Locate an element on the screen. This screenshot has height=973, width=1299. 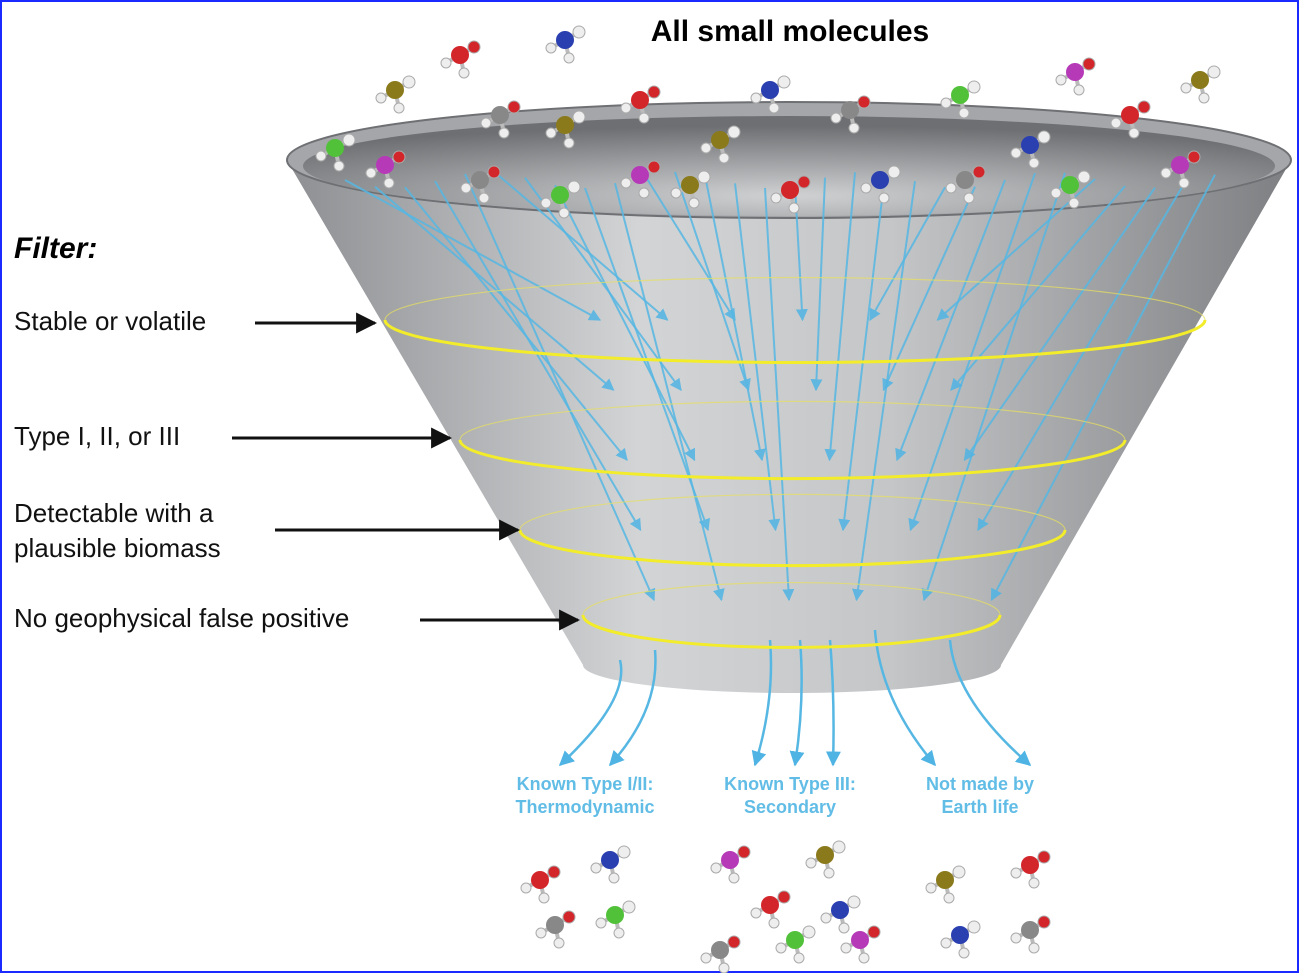
output-label: Earth life is located at coordinates (979, 807).